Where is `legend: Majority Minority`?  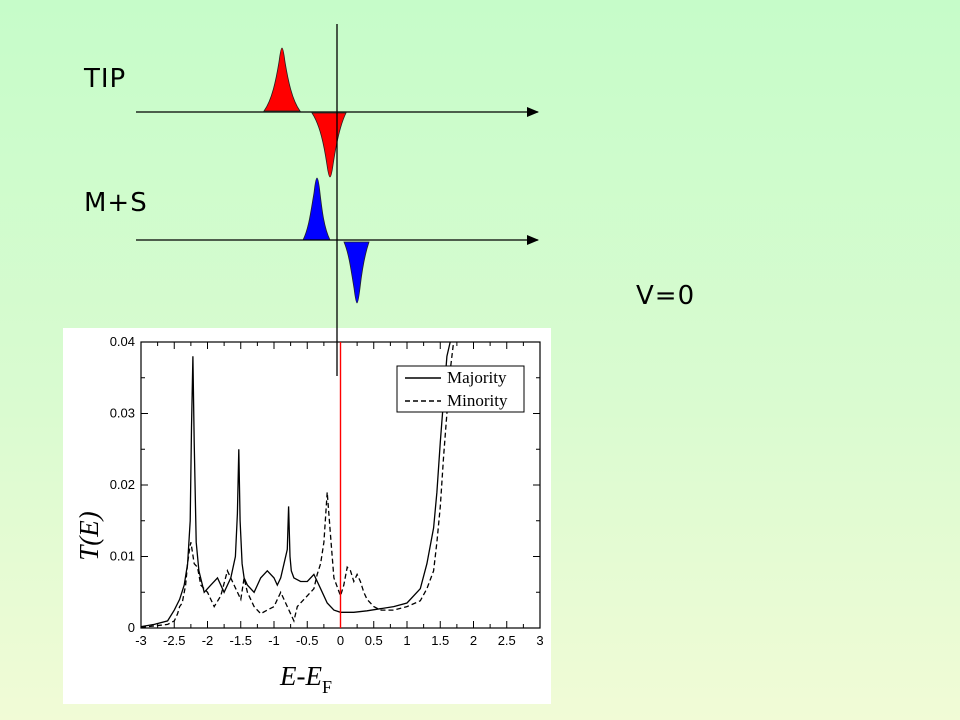
legend: Majority Minority is located at coordinates (460, 389).